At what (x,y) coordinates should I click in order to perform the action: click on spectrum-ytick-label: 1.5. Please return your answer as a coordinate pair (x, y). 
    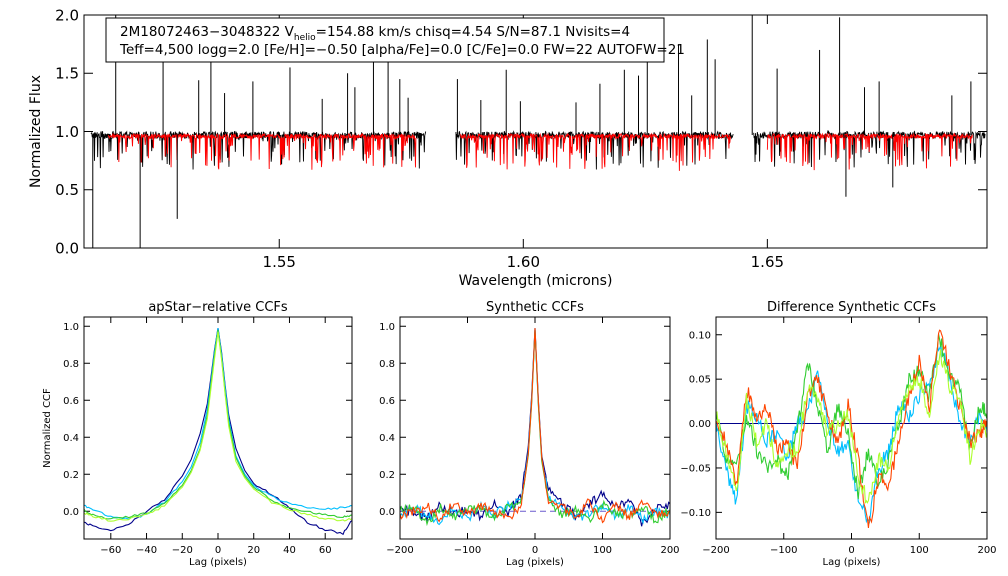
    Looking at the image, I should click on (67, 74).